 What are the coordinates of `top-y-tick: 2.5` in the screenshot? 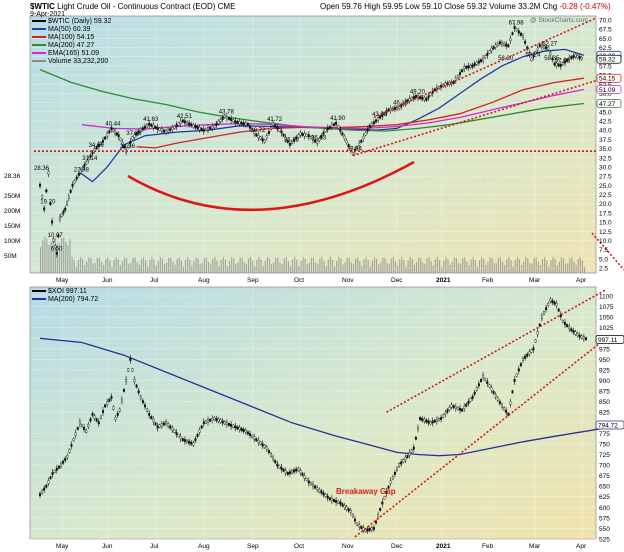 It's located at (603, 269).